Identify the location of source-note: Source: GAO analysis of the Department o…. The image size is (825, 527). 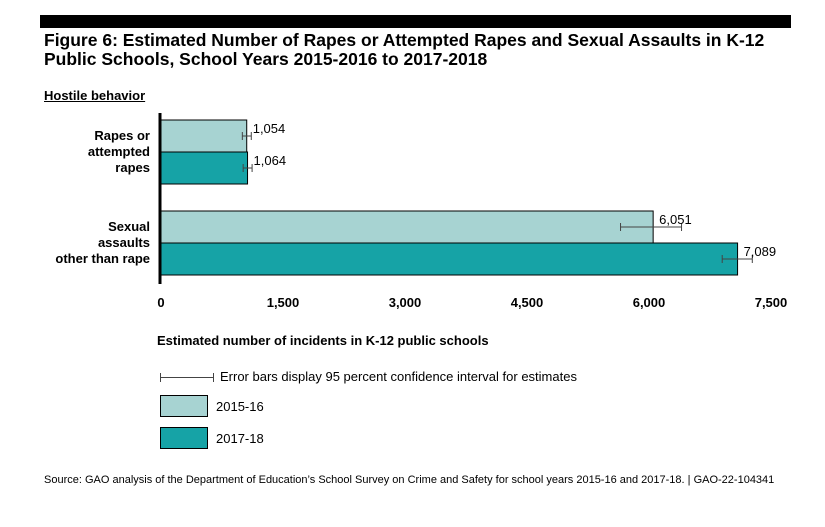
(409, 480).